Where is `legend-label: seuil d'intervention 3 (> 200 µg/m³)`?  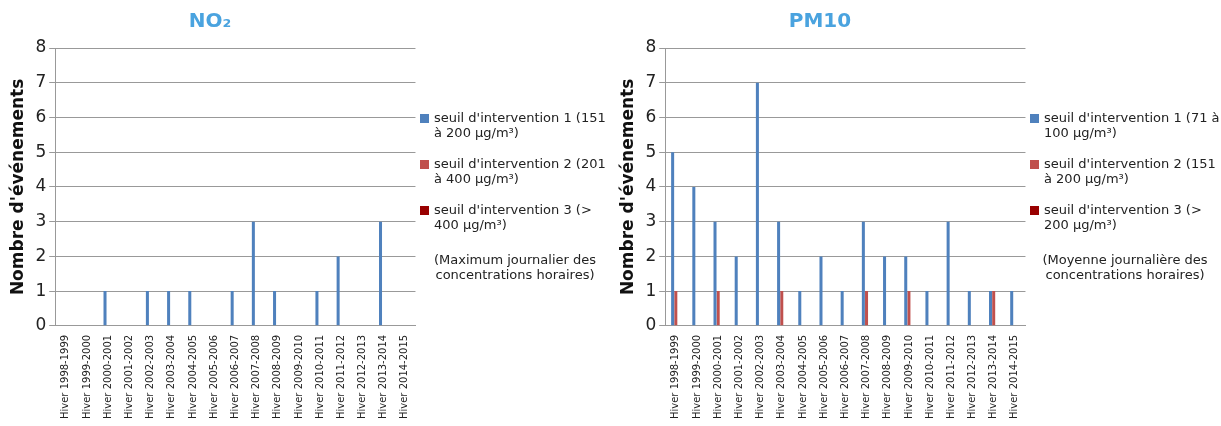
legend-label: seuil d'intervention 3 (> 200 µg/m³) is located at coordinates (1123, 217).